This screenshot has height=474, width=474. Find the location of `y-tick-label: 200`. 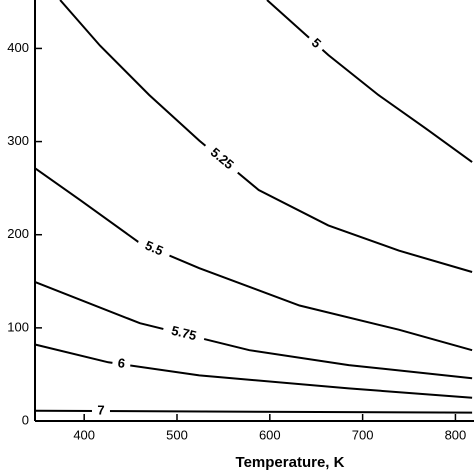

y-tick-label: 200 is located at coordinates (18, 233).